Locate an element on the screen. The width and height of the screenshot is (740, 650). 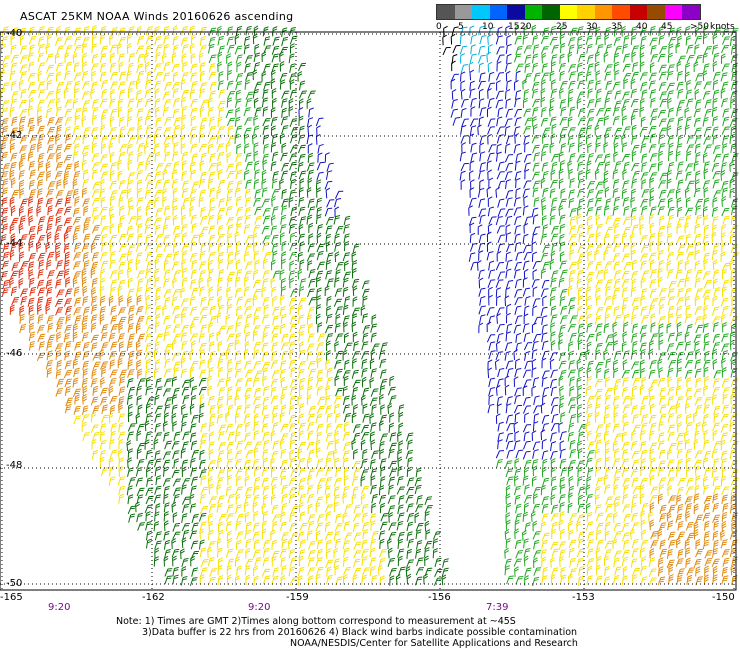
map-title: ASCAT 25KM NOAA Winds 20160626 ascending is located at coordinates (157, 16).